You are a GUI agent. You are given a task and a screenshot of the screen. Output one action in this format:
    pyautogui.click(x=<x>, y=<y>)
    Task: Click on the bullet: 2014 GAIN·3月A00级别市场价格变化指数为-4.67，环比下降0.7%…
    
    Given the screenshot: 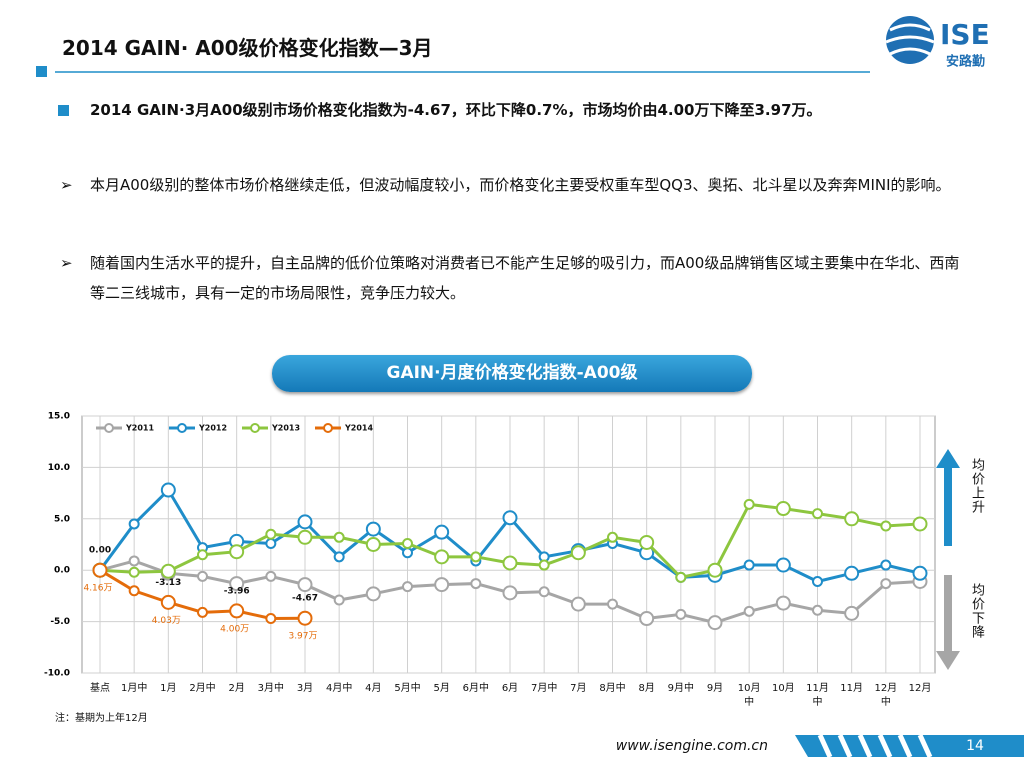 What is the action you would take?
    pyautogui.click(x=509, y=110)
    